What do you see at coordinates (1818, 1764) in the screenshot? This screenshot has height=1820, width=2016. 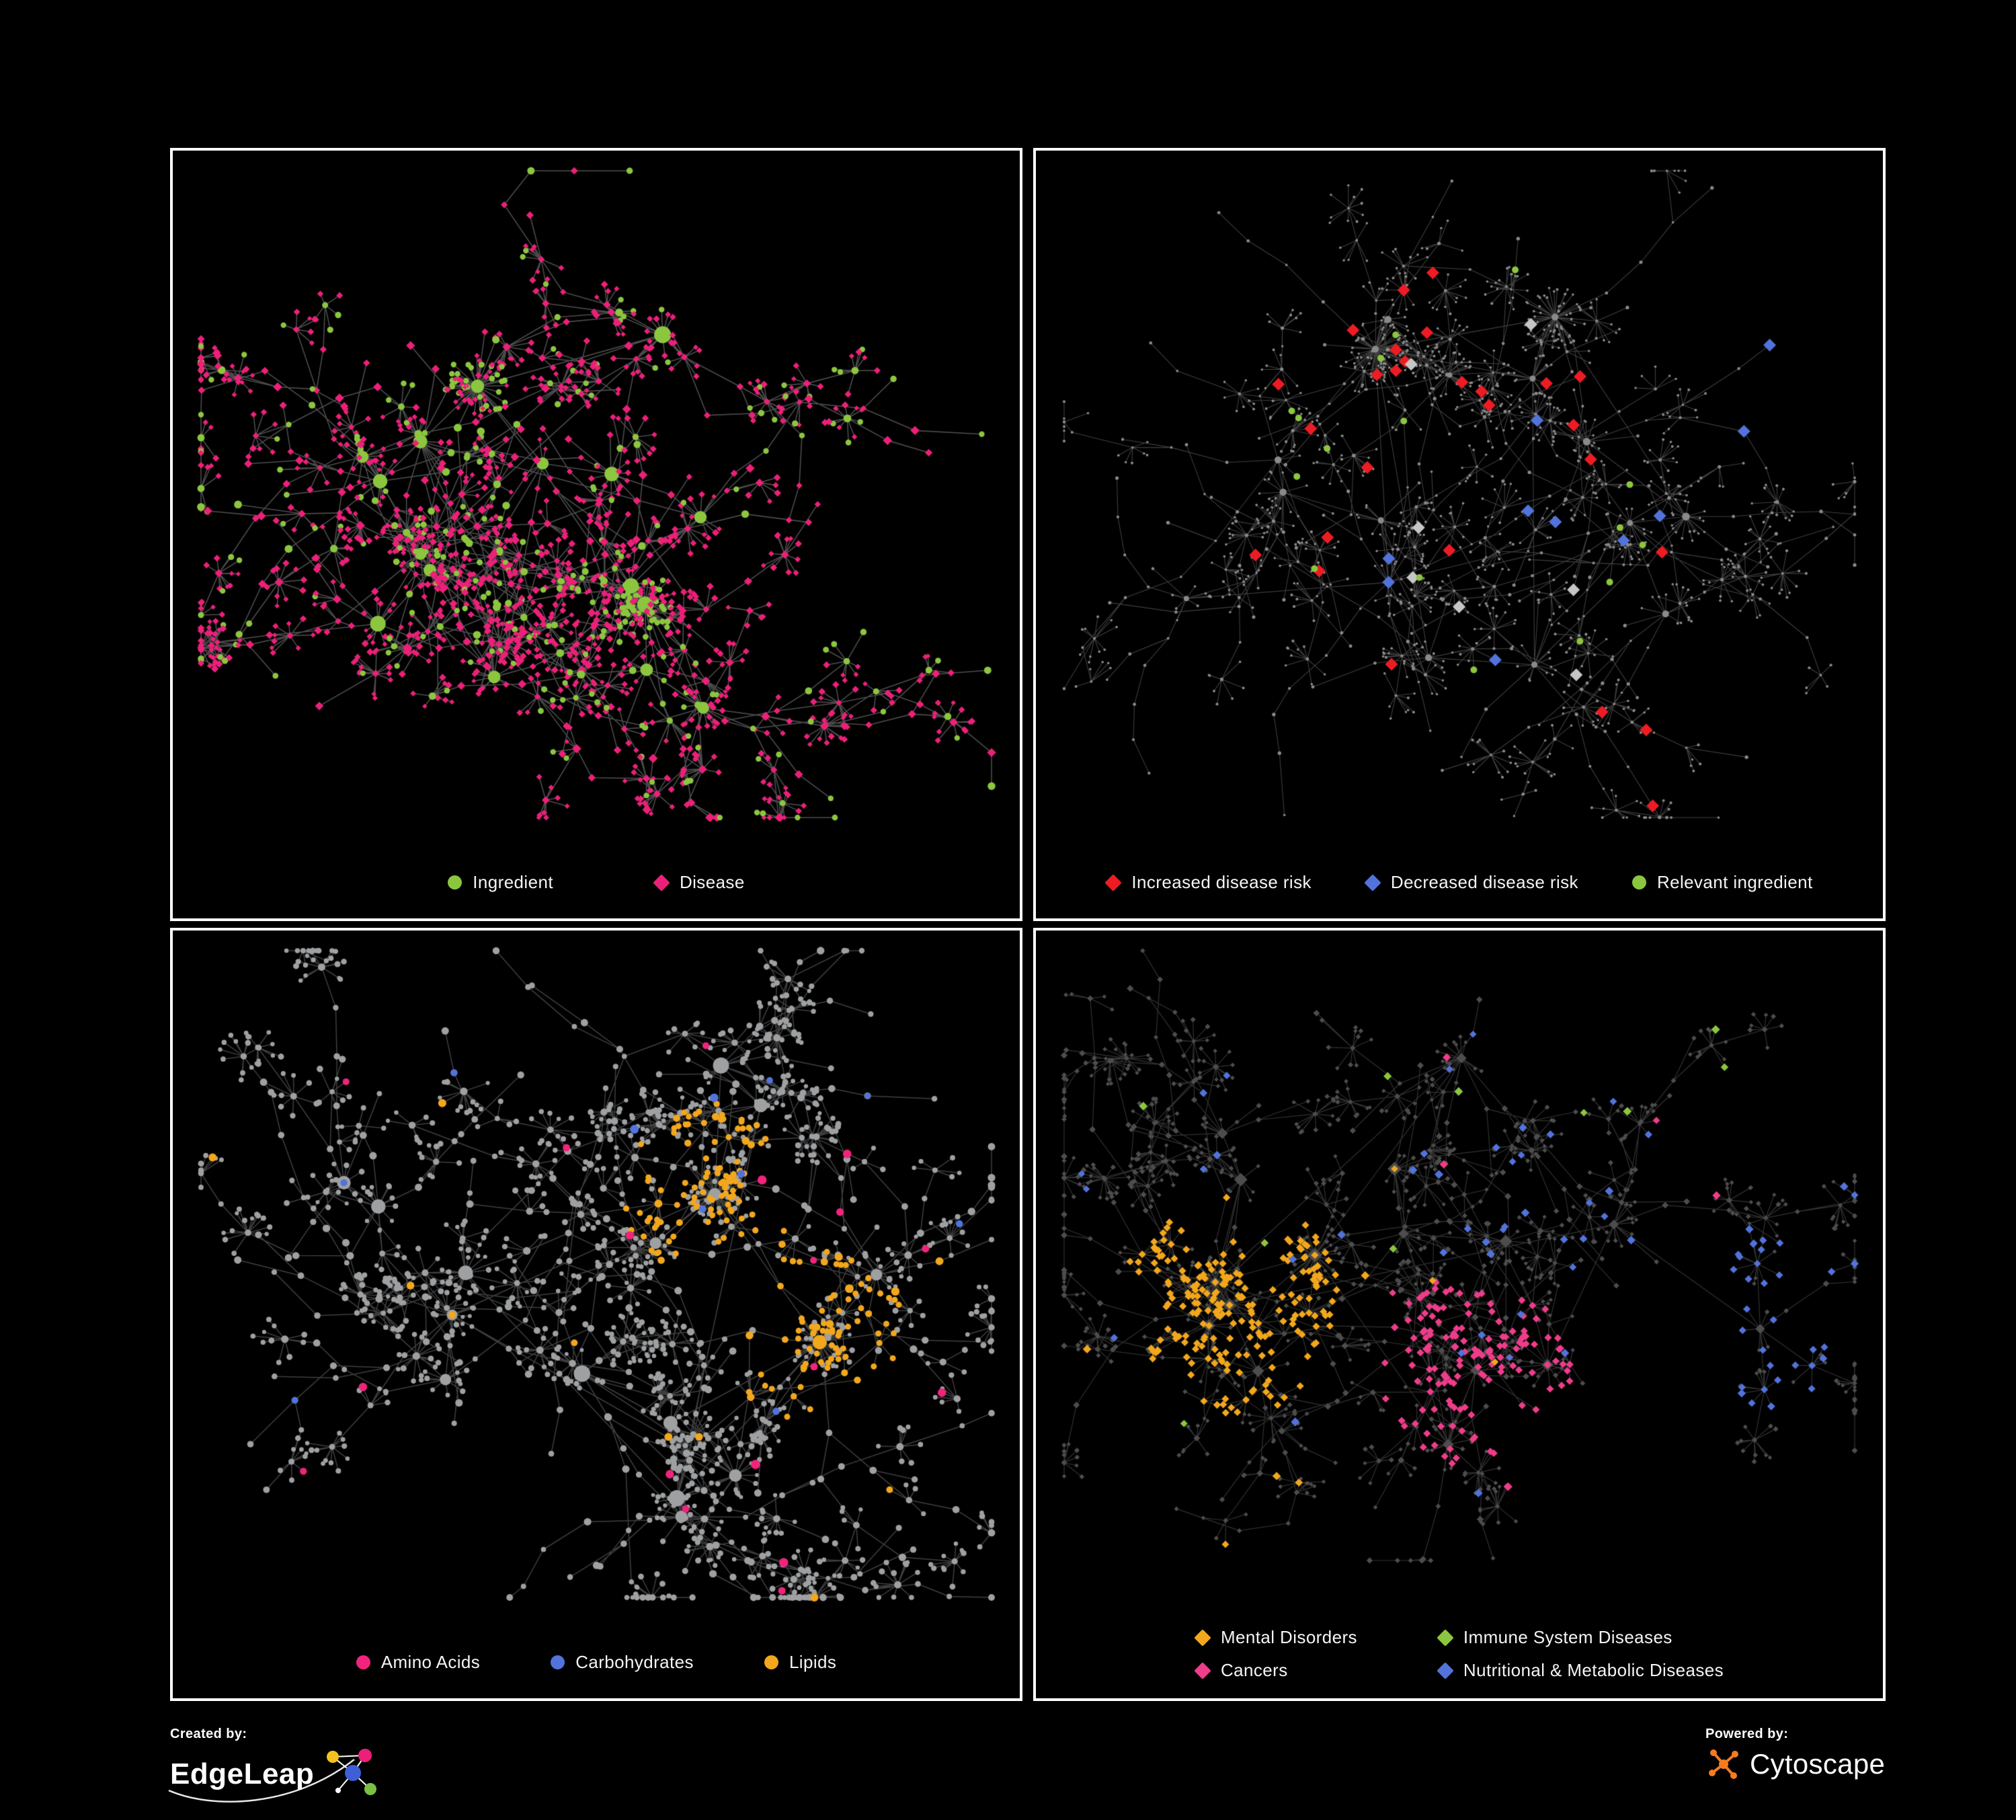 I see `cytoscape-wordmark: Cytoscape` at bounding box center [1818, 1764].